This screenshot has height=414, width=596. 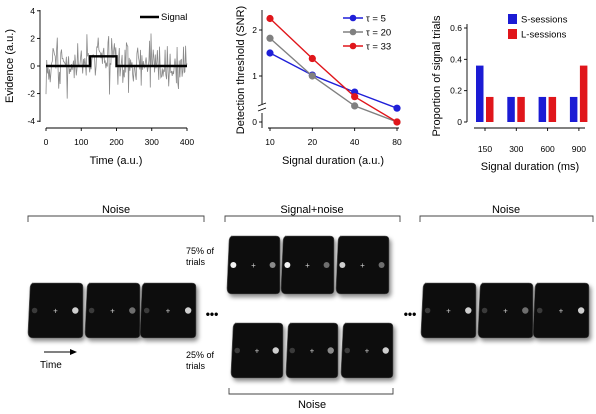 I want to click on bracket-noise-right, so click(x=506, y=218).